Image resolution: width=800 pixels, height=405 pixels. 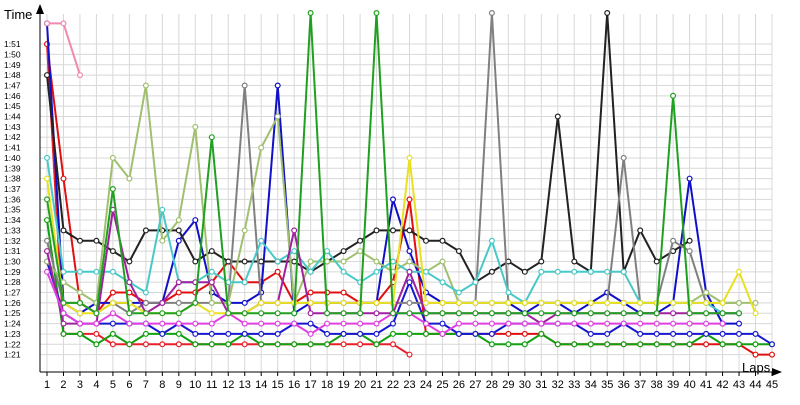 What do you see at coordinates (756, 367) in the screenshot?
I see `x-axis-title: Laps` at bounding box center [756, 367].